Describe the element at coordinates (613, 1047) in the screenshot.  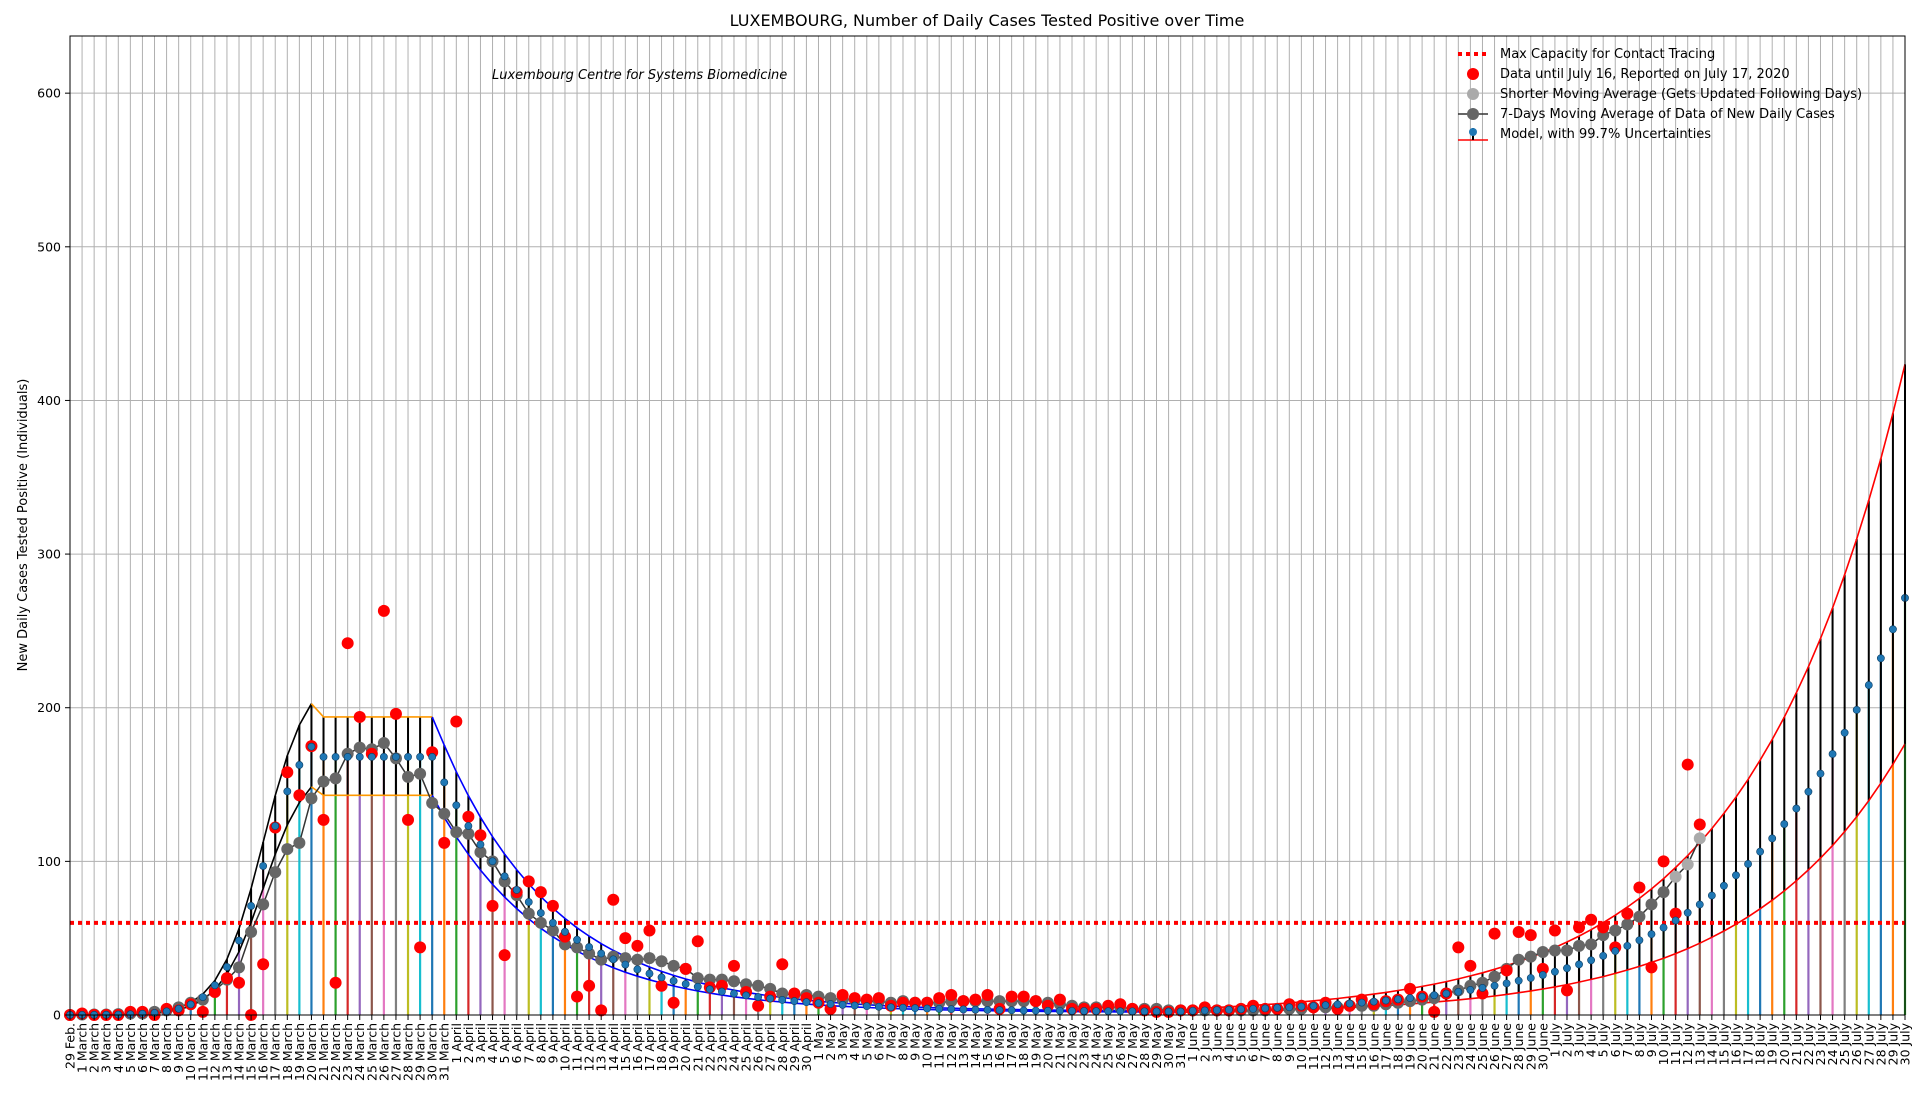
I see `x-tick-label: 14 April` at that location.